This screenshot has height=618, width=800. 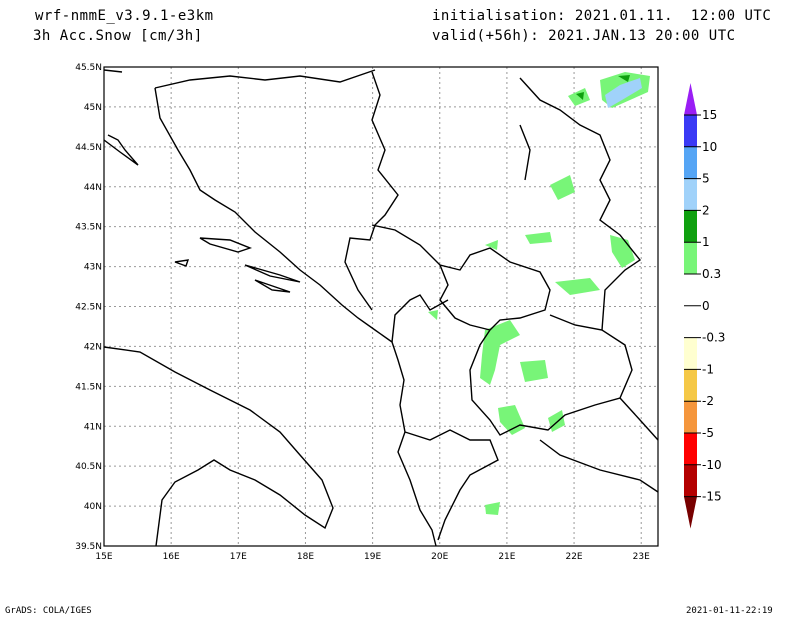 I want to click on lat-label: 44.5N, so click(x=88, y=148).